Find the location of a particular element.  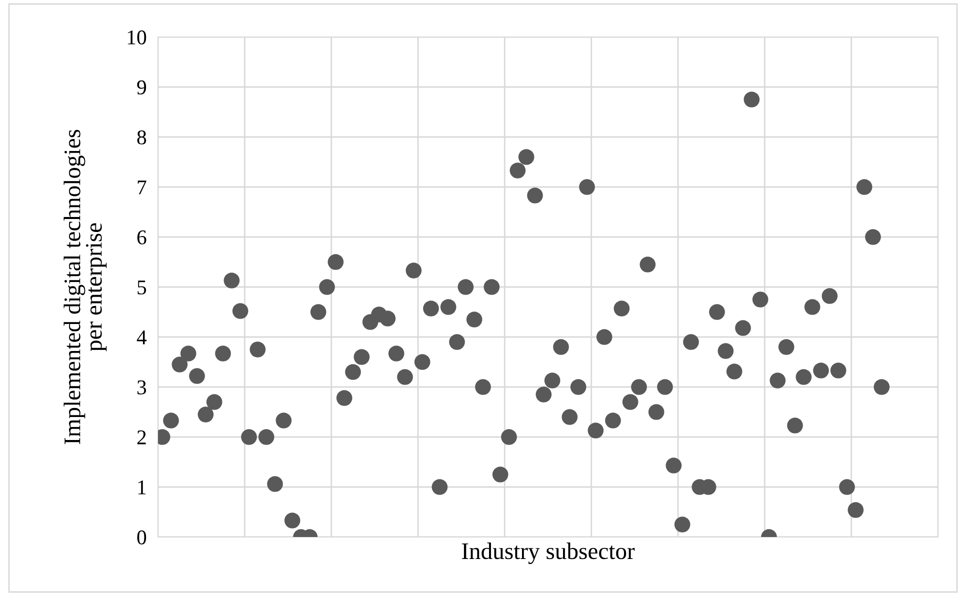

y-tick-label: 4 is located at coordinates (141, 337).